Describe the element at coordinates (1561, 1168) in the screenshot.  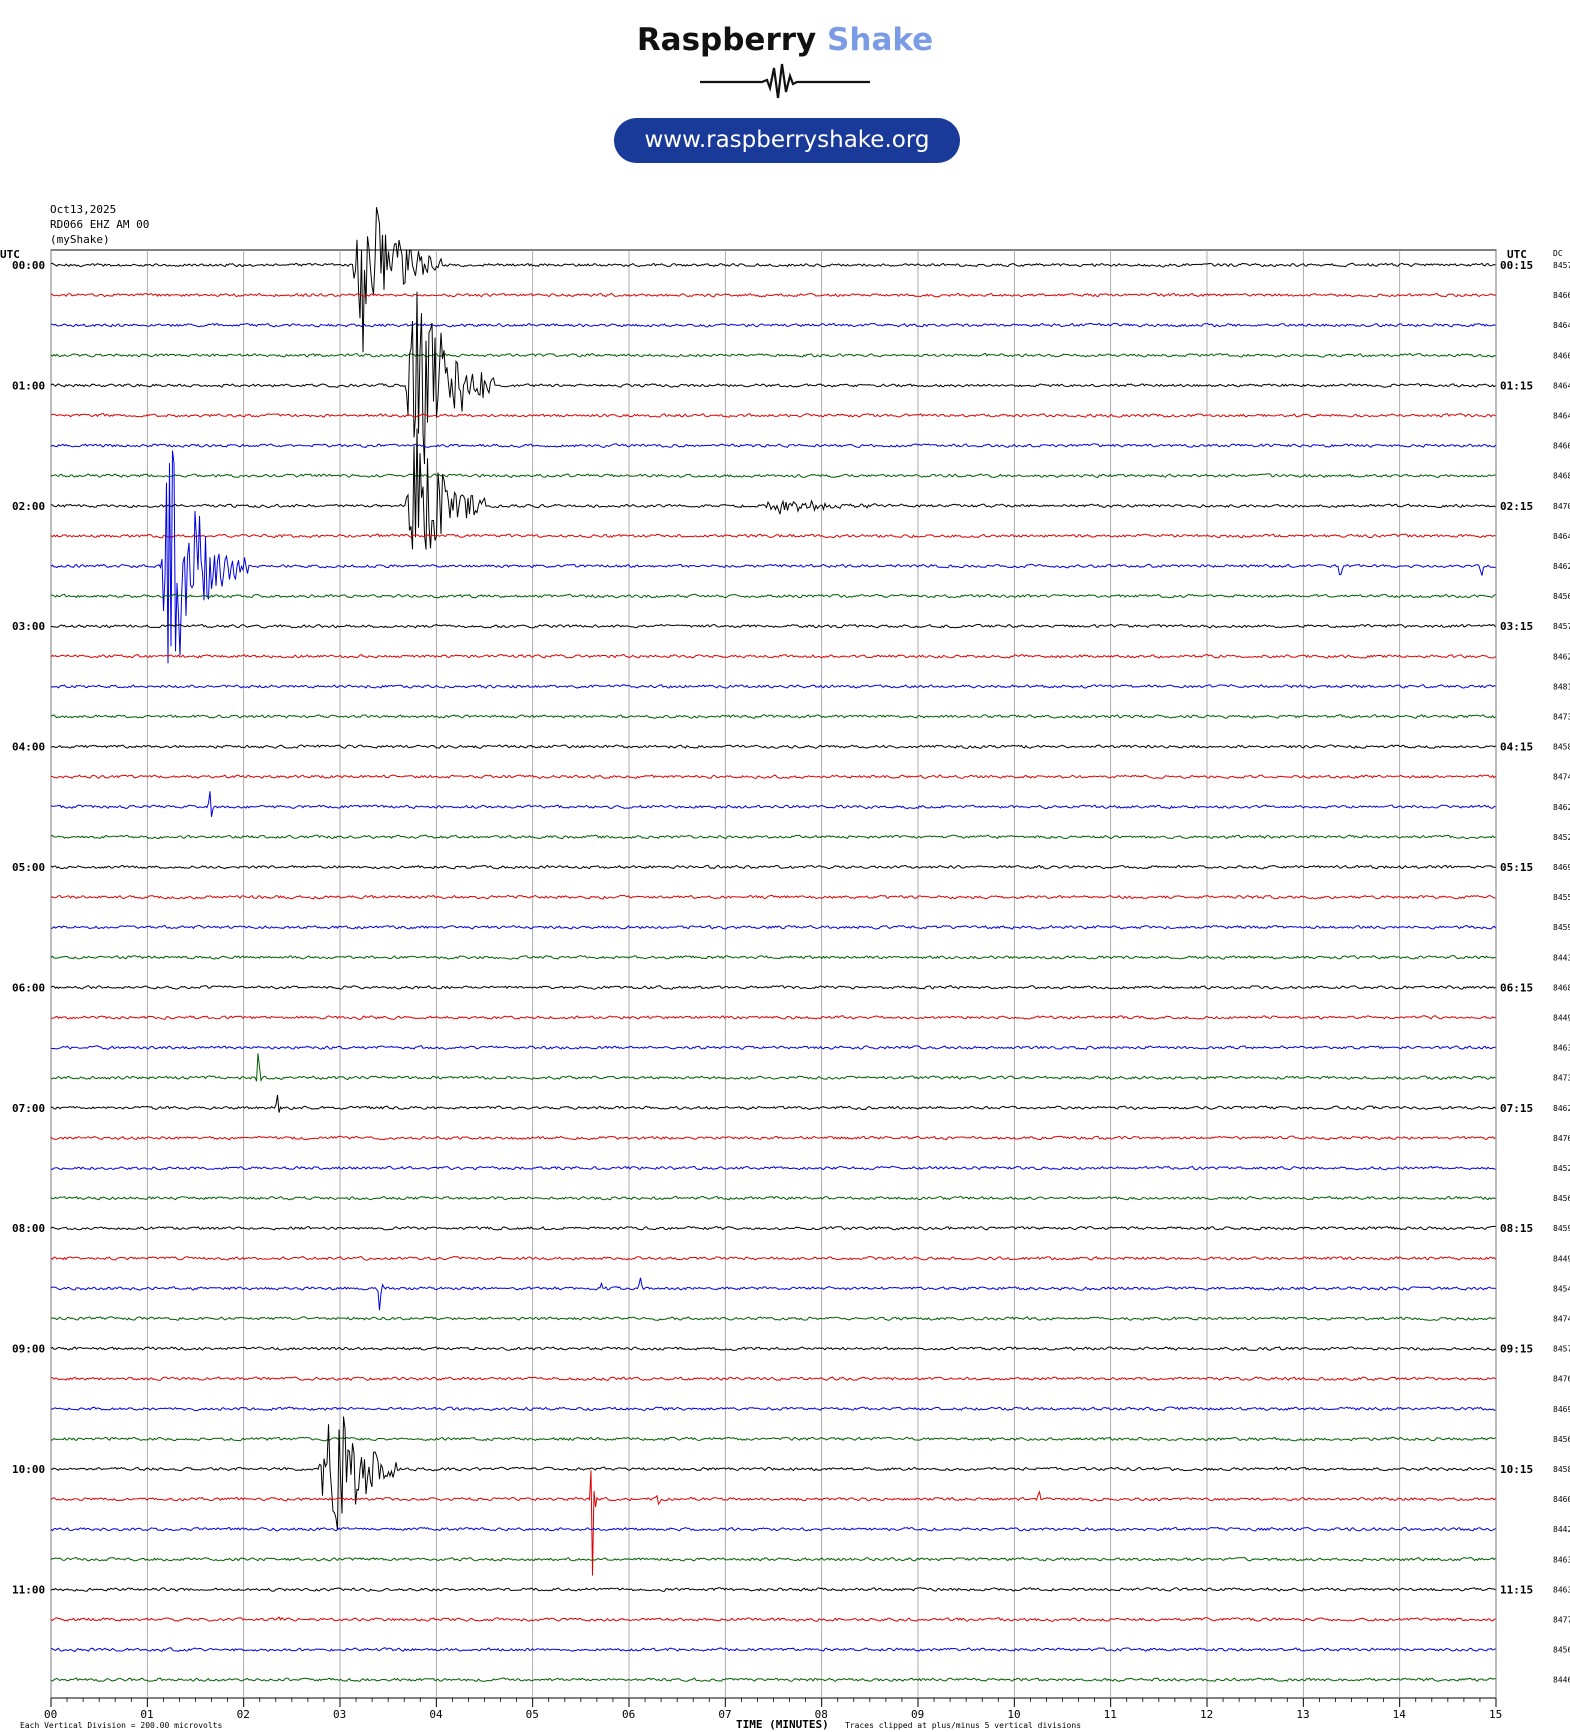
I see `dc-value-label: 8452` at that location.